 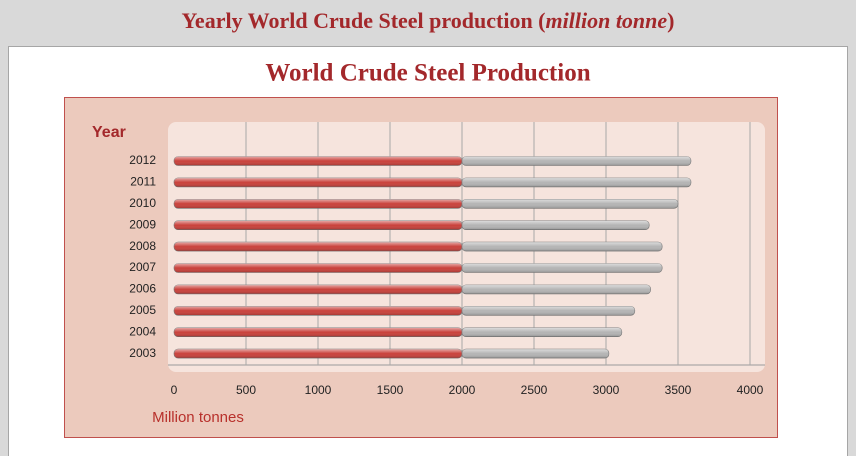 What do you see at coordinates (678, 390) in the screenshot?
I see `x-tick-label: 3500` at bounding box center [678, 390].